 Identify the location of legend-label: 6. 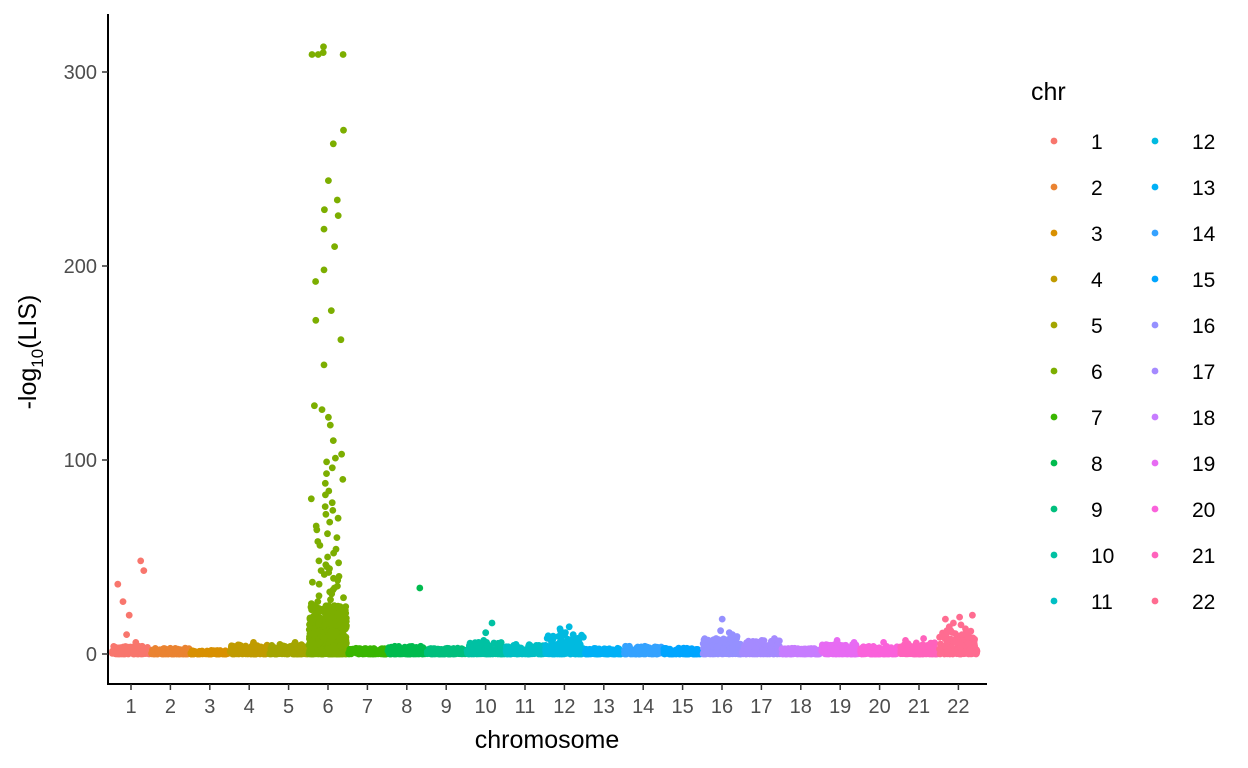
(1097, 372).